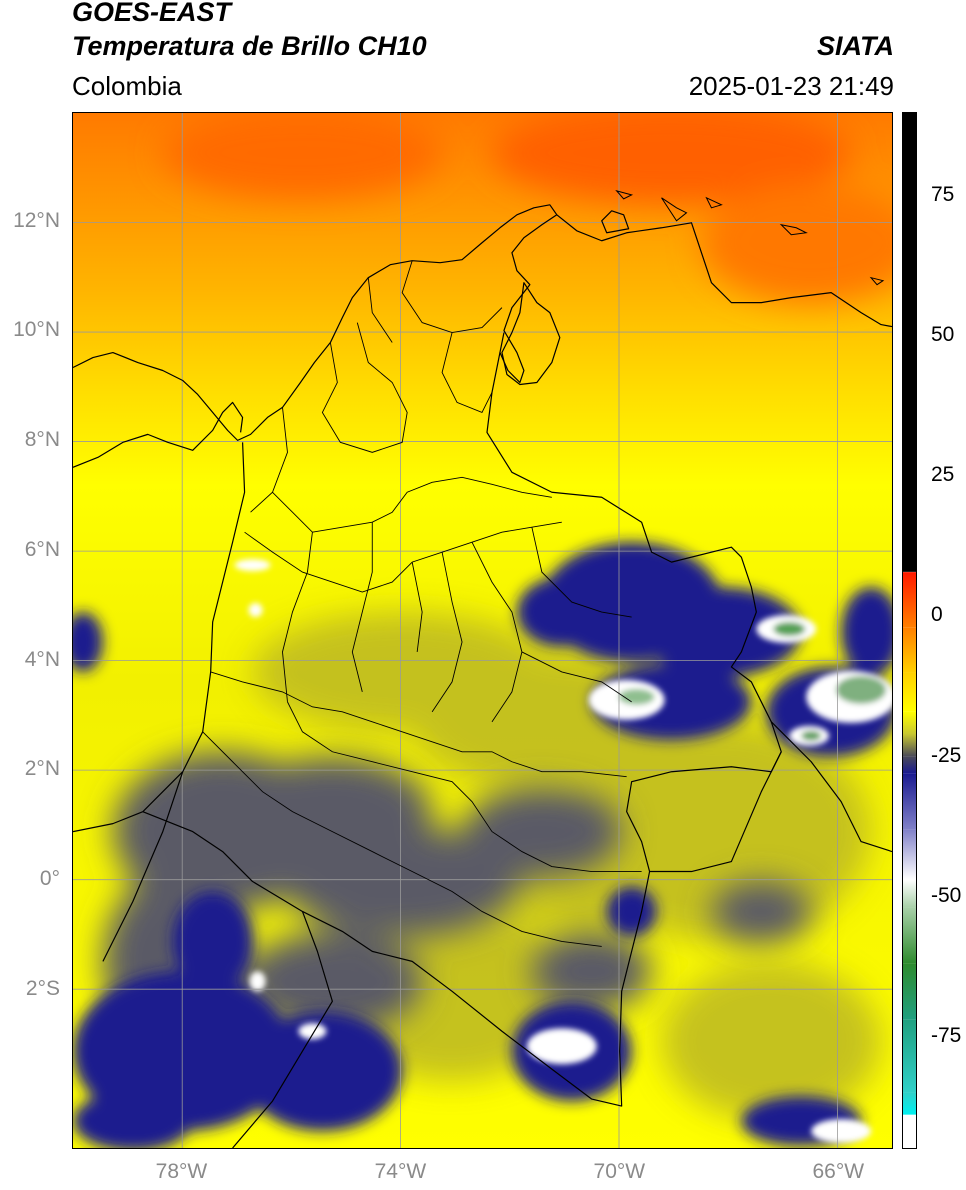  Describe the element at coordinates (750, 237) in the screenshot. I see `caribbean-islands` at that location.